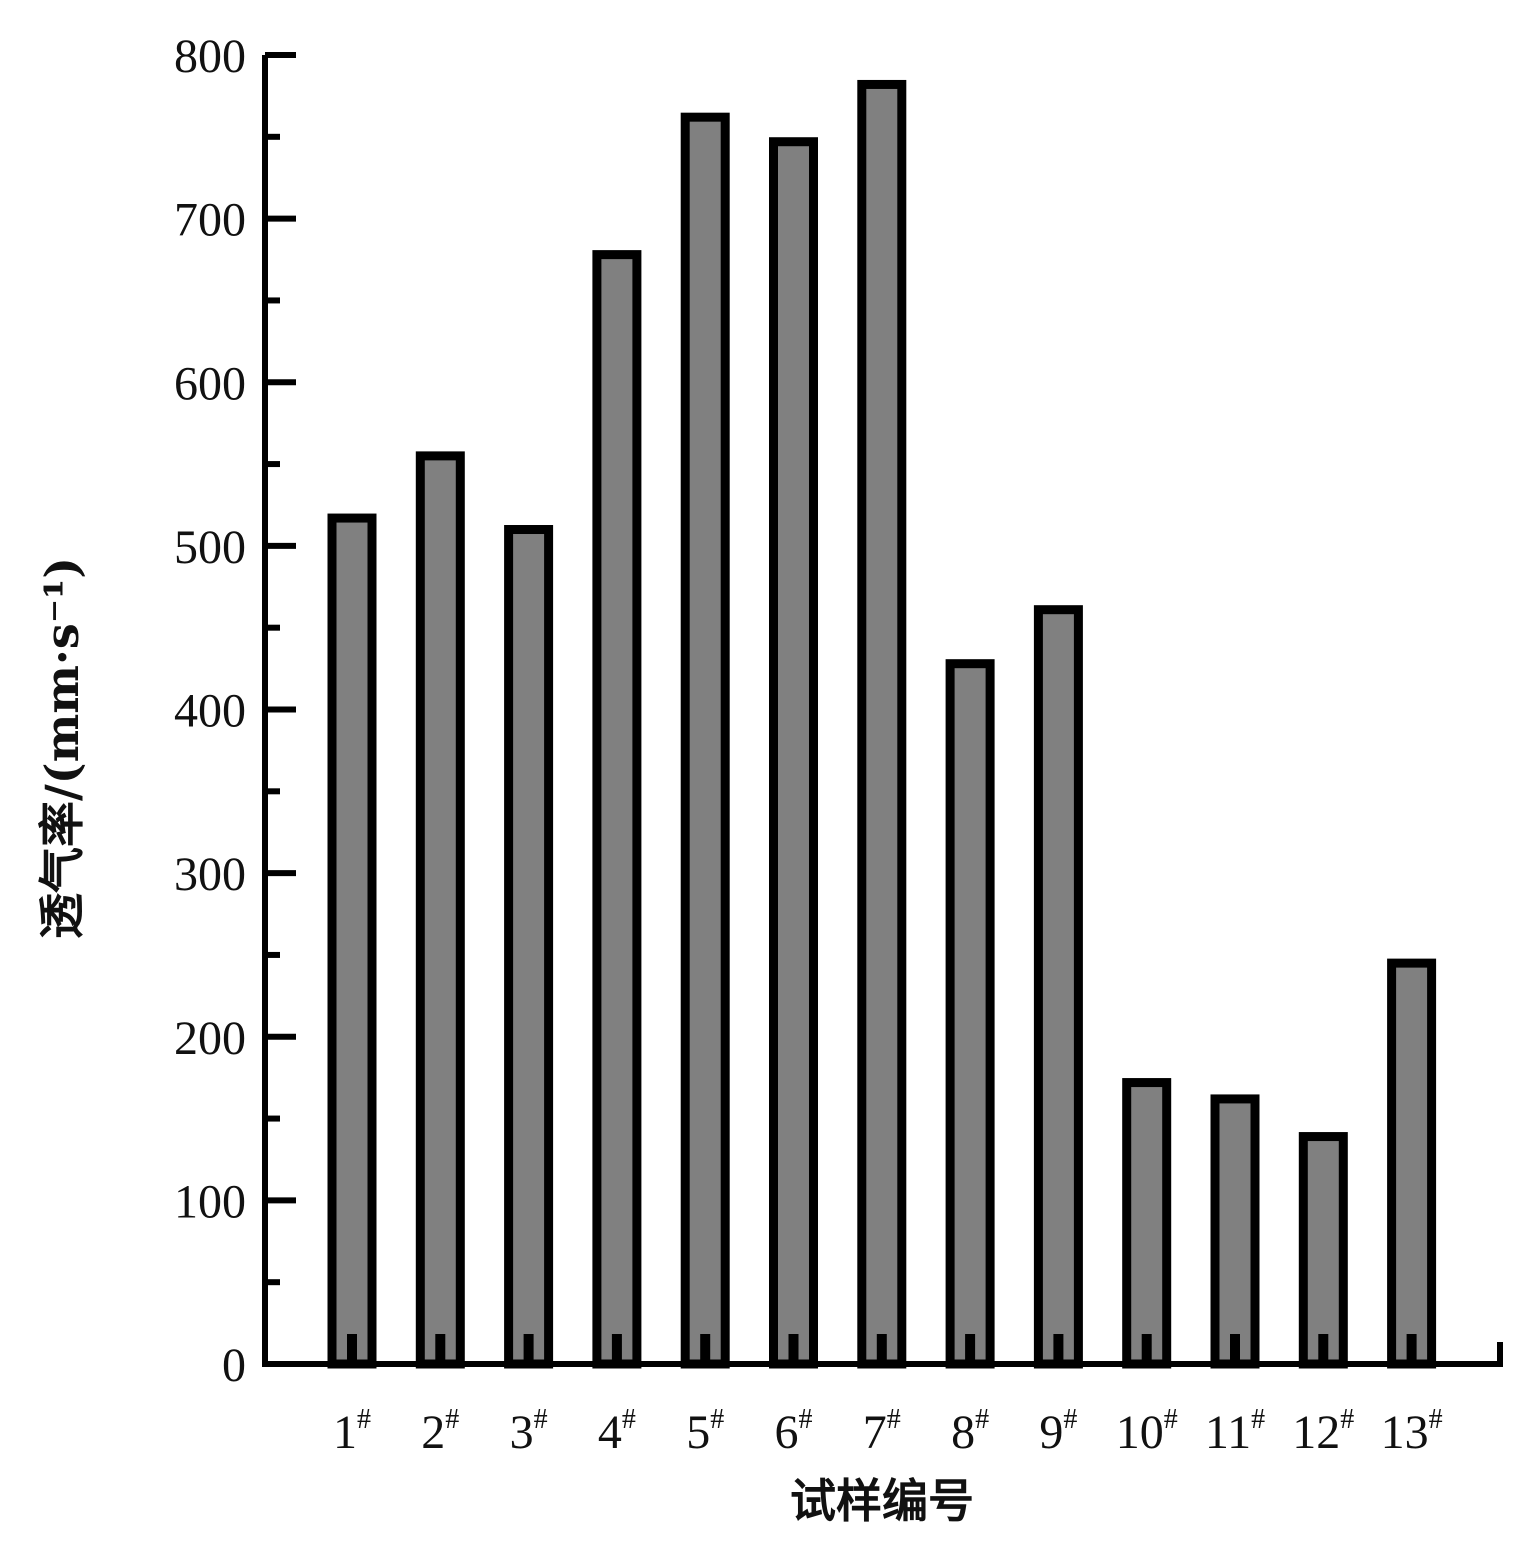 The height and width of the screenshot is (1546, 1535). What do you see at coordinates (610, 1432) in the screenshot?
I see `x-tick-number: 4` at bounding box center [610, 1432].